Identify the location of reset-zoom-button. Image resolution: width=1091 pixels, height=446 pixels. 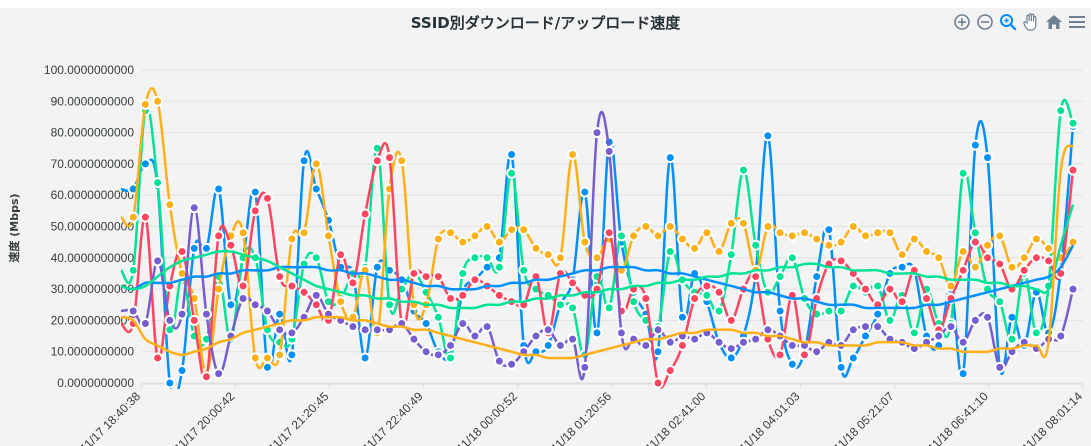
(1054, 22).